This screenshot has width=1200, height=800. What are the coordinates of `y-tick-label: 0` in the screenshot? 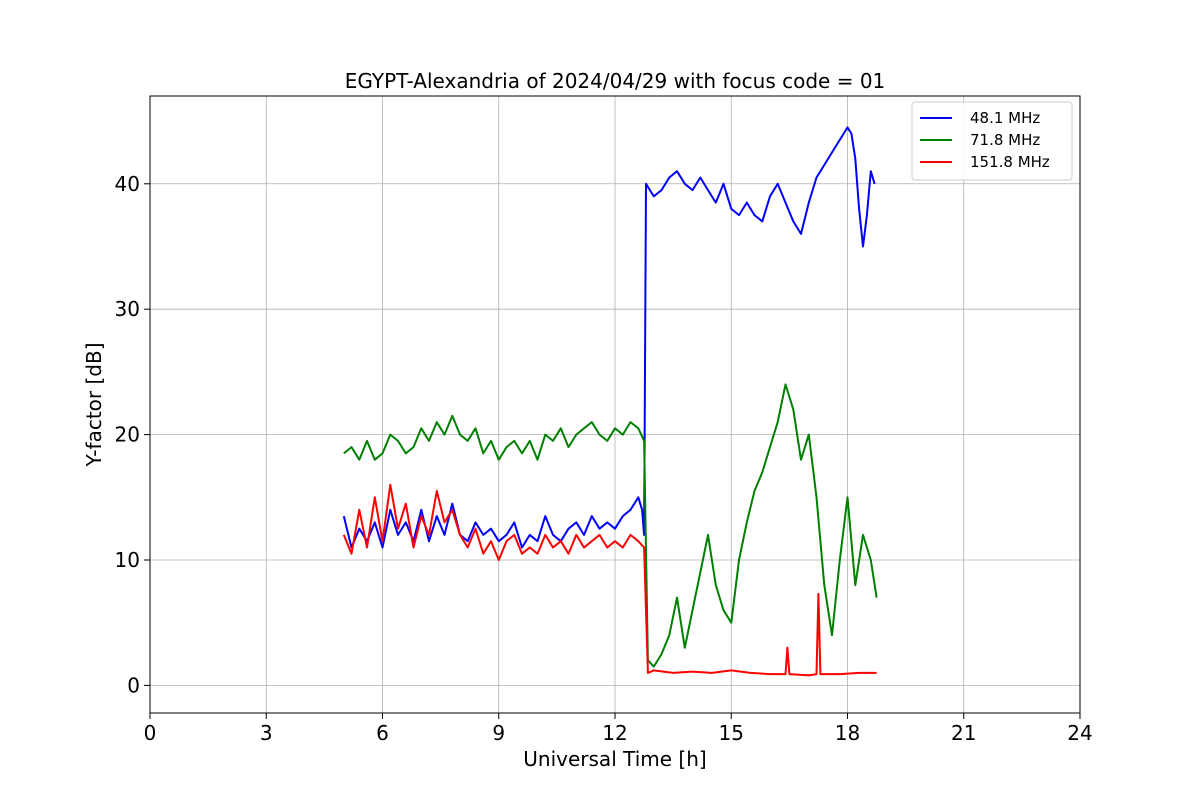 It's located at (133, 685).